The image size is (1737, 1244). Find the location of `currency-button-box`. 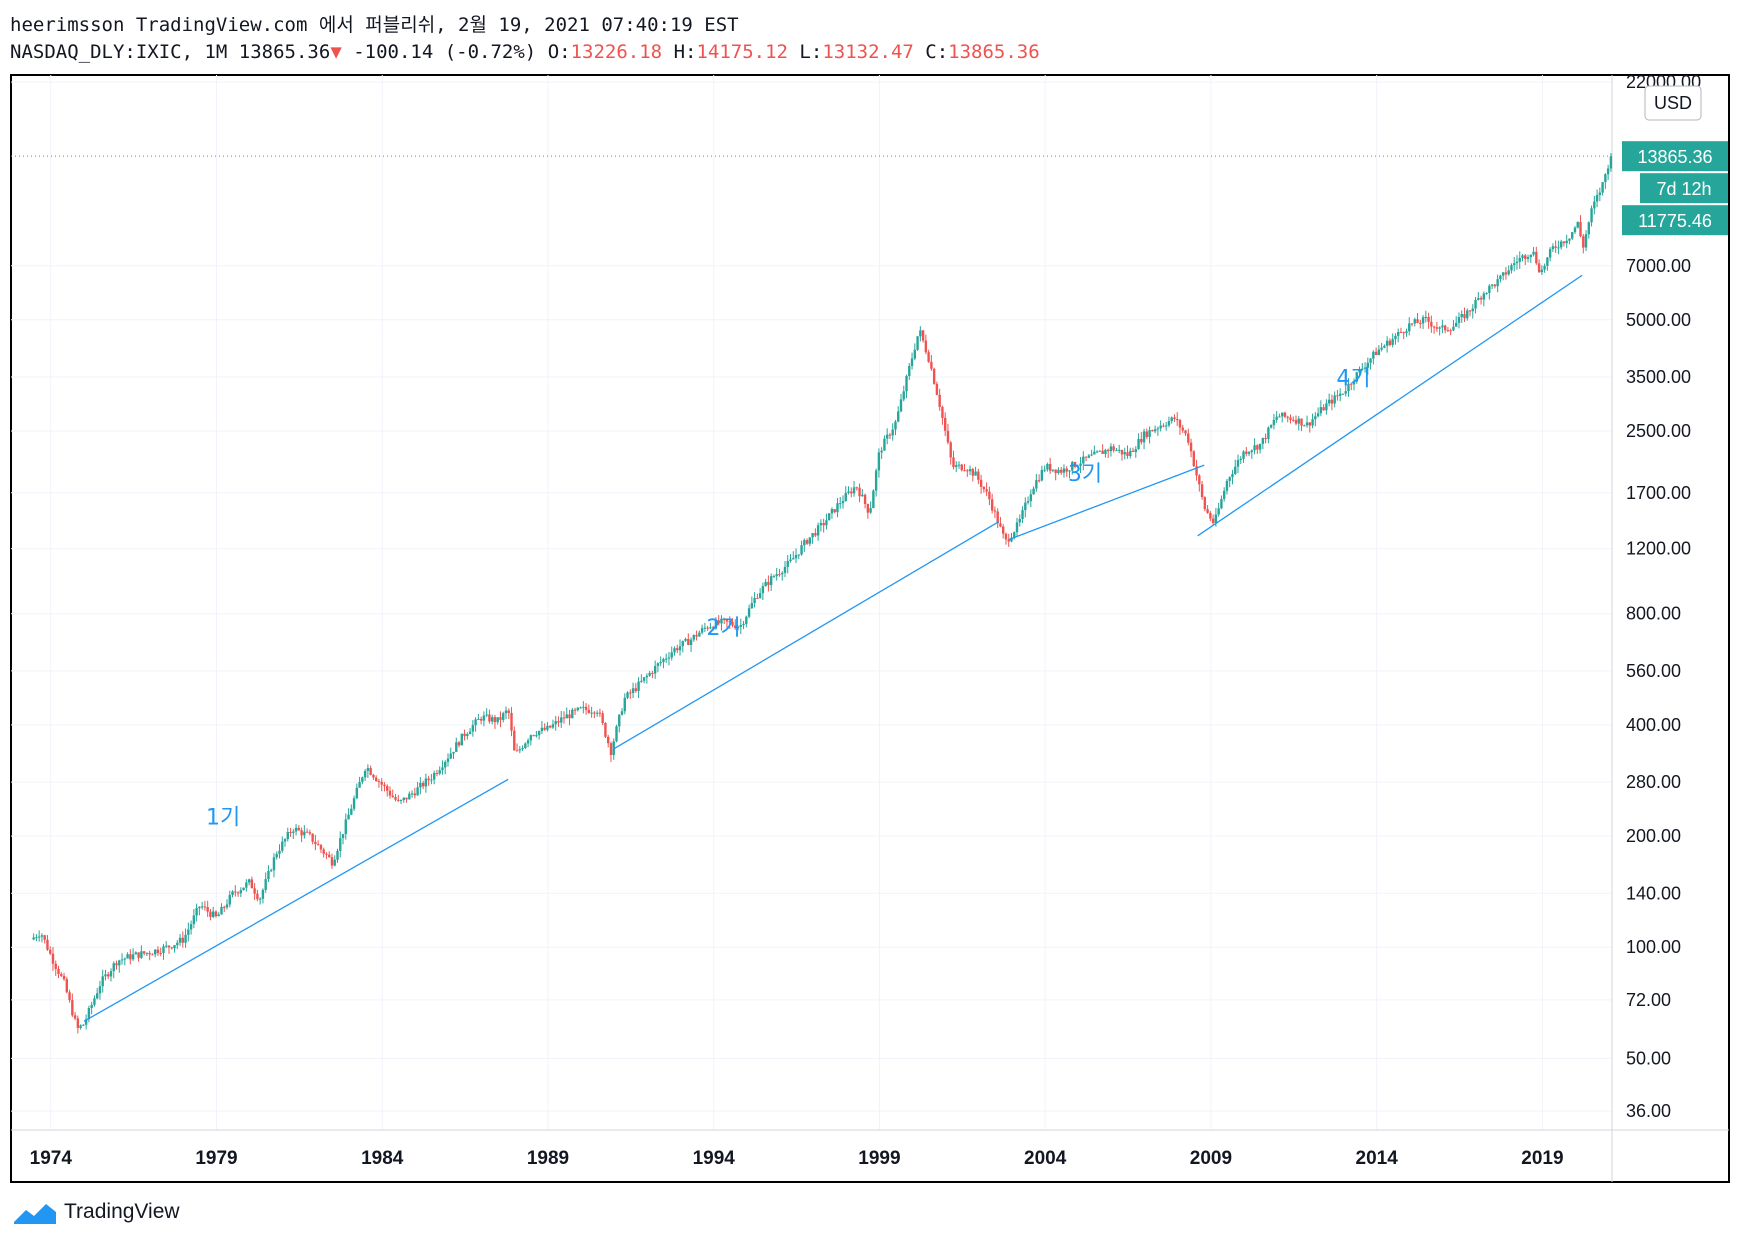

currency-button-box is located at coordinates (1673, 103).